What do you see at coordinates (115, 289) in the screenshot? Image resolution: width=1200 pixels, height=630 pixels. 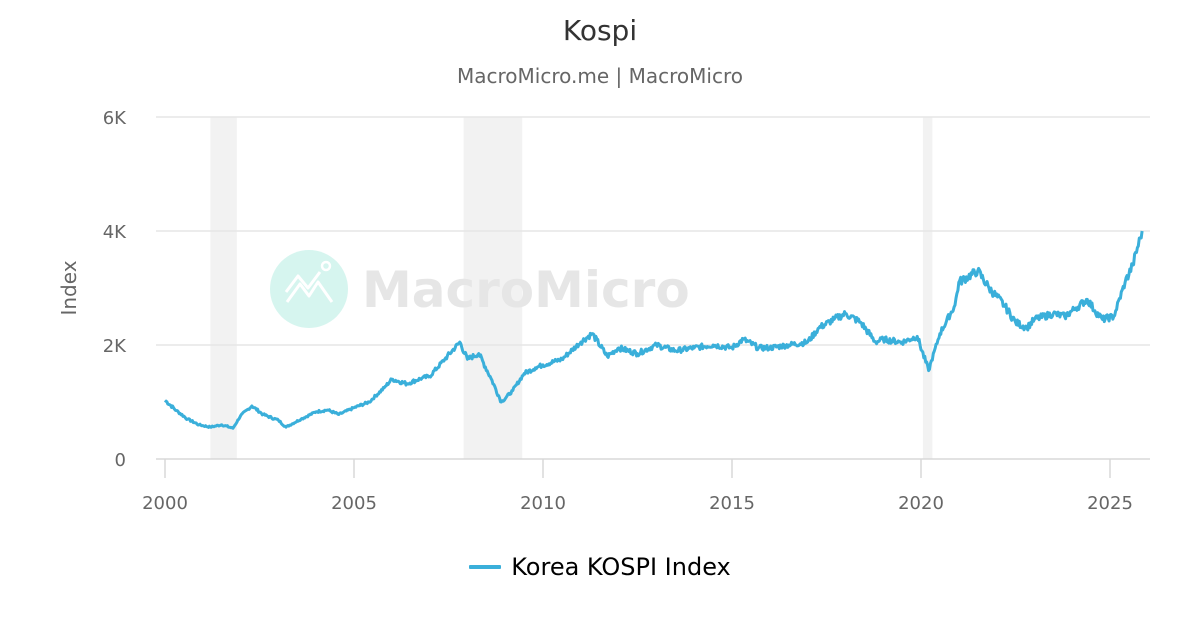 I see `y-axis-ticks: 0 2K 4K 6K` at bounding box center [115, 289].